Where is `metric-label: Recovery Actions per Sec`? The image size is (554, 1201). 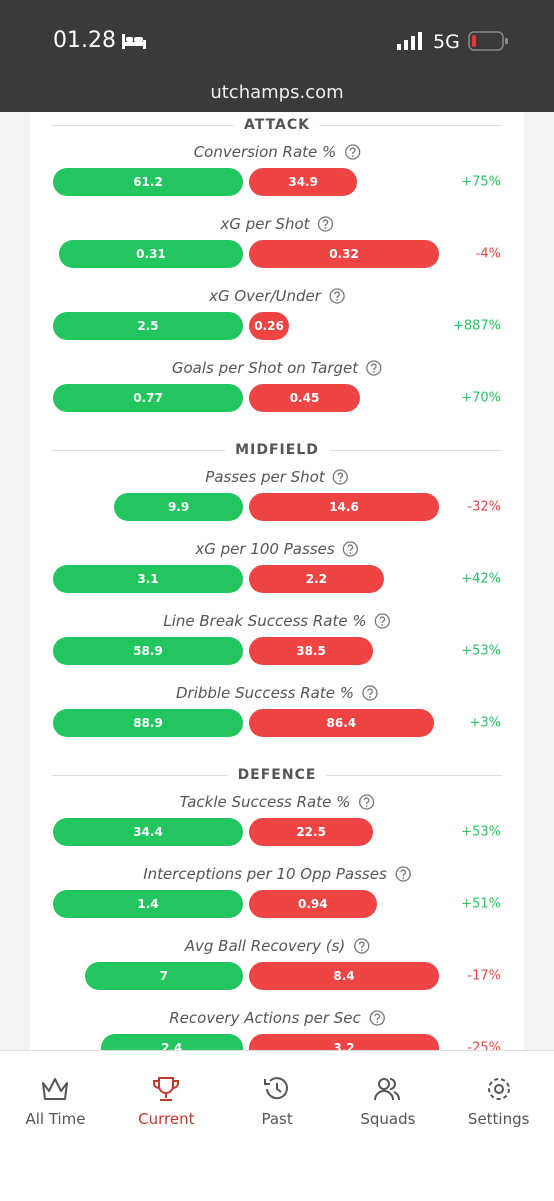 metric-label: Recovery Actions per Sec is located at coordinates (277, 1018).